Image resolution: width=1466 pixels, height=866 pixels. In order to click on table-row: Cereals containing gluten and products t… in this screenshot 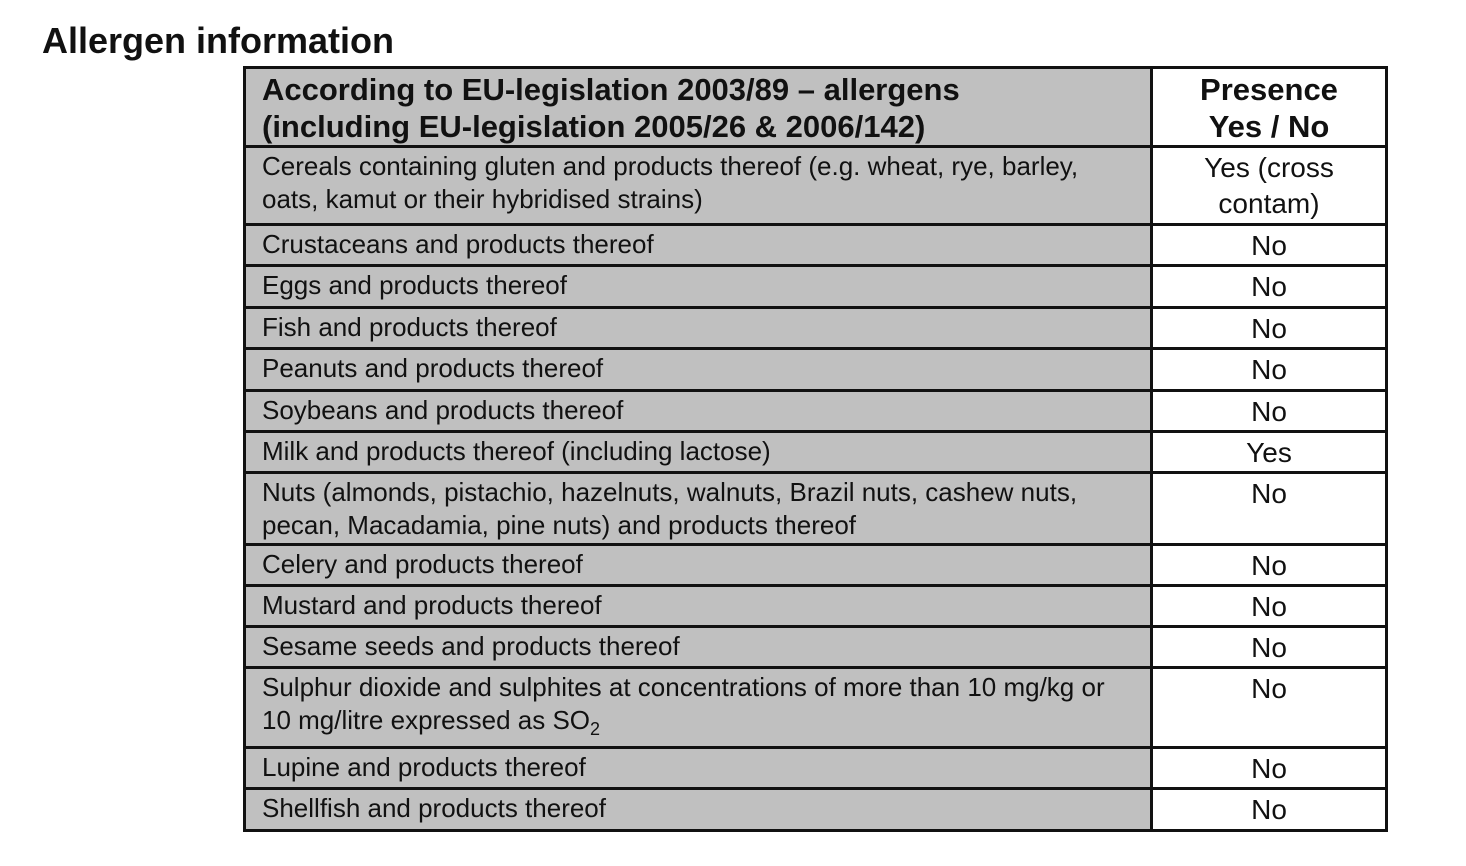, I will do `click(815, 185)`.